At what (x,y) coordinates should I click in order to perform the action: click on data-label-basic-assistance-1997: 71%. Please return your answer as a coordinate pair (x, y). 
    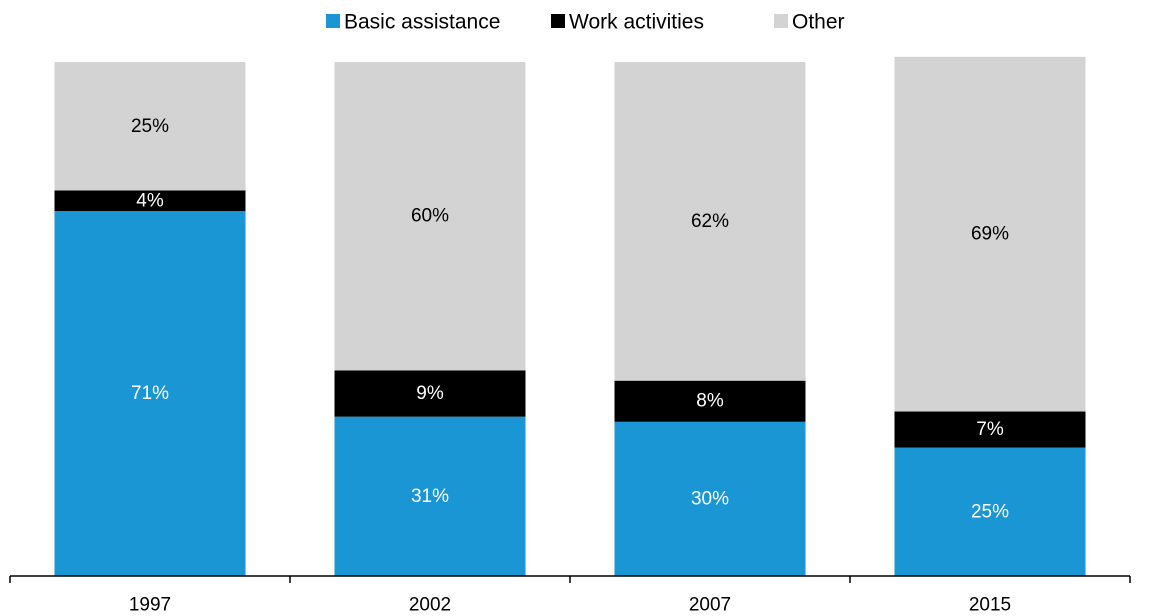
    Looking at the image, I should click on (150, 393).